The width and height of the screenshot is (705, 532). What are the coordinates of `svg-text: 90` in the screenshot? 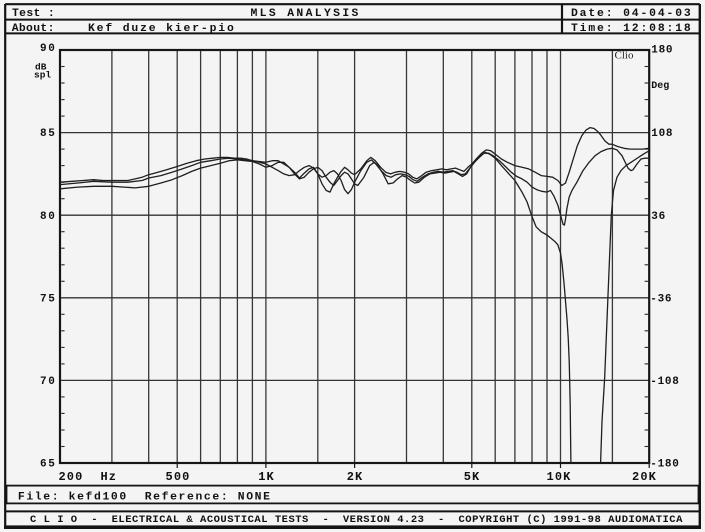 It's located at (48, 49).